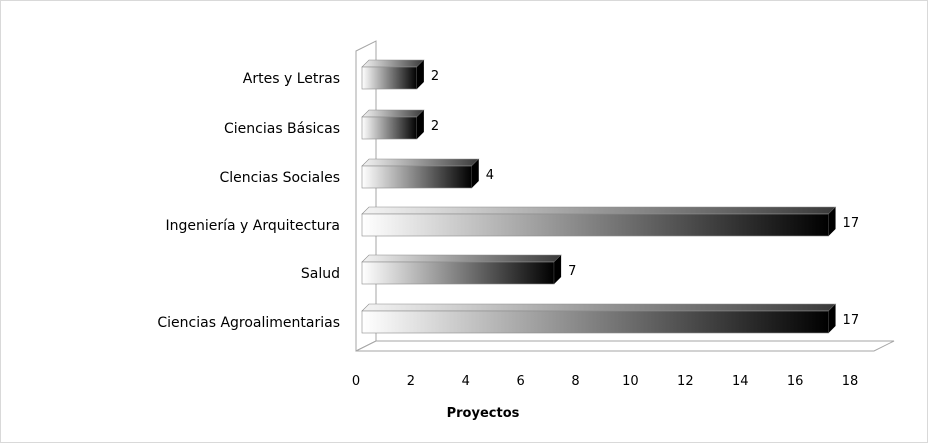  I want to click on bar-ciencias-agroalimentarias, so click(599, 318).